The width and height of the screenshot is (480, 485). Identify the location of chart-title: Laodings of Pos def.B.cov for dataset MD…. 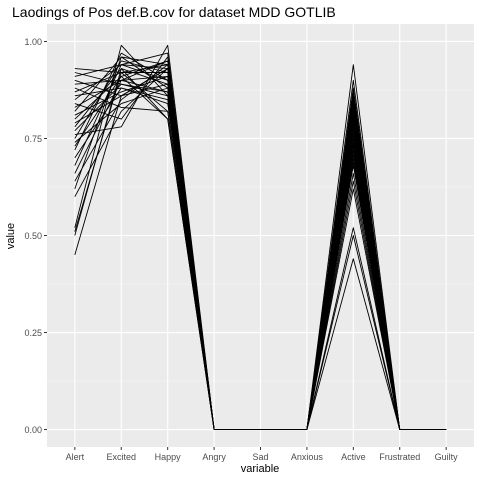
(174, 12).